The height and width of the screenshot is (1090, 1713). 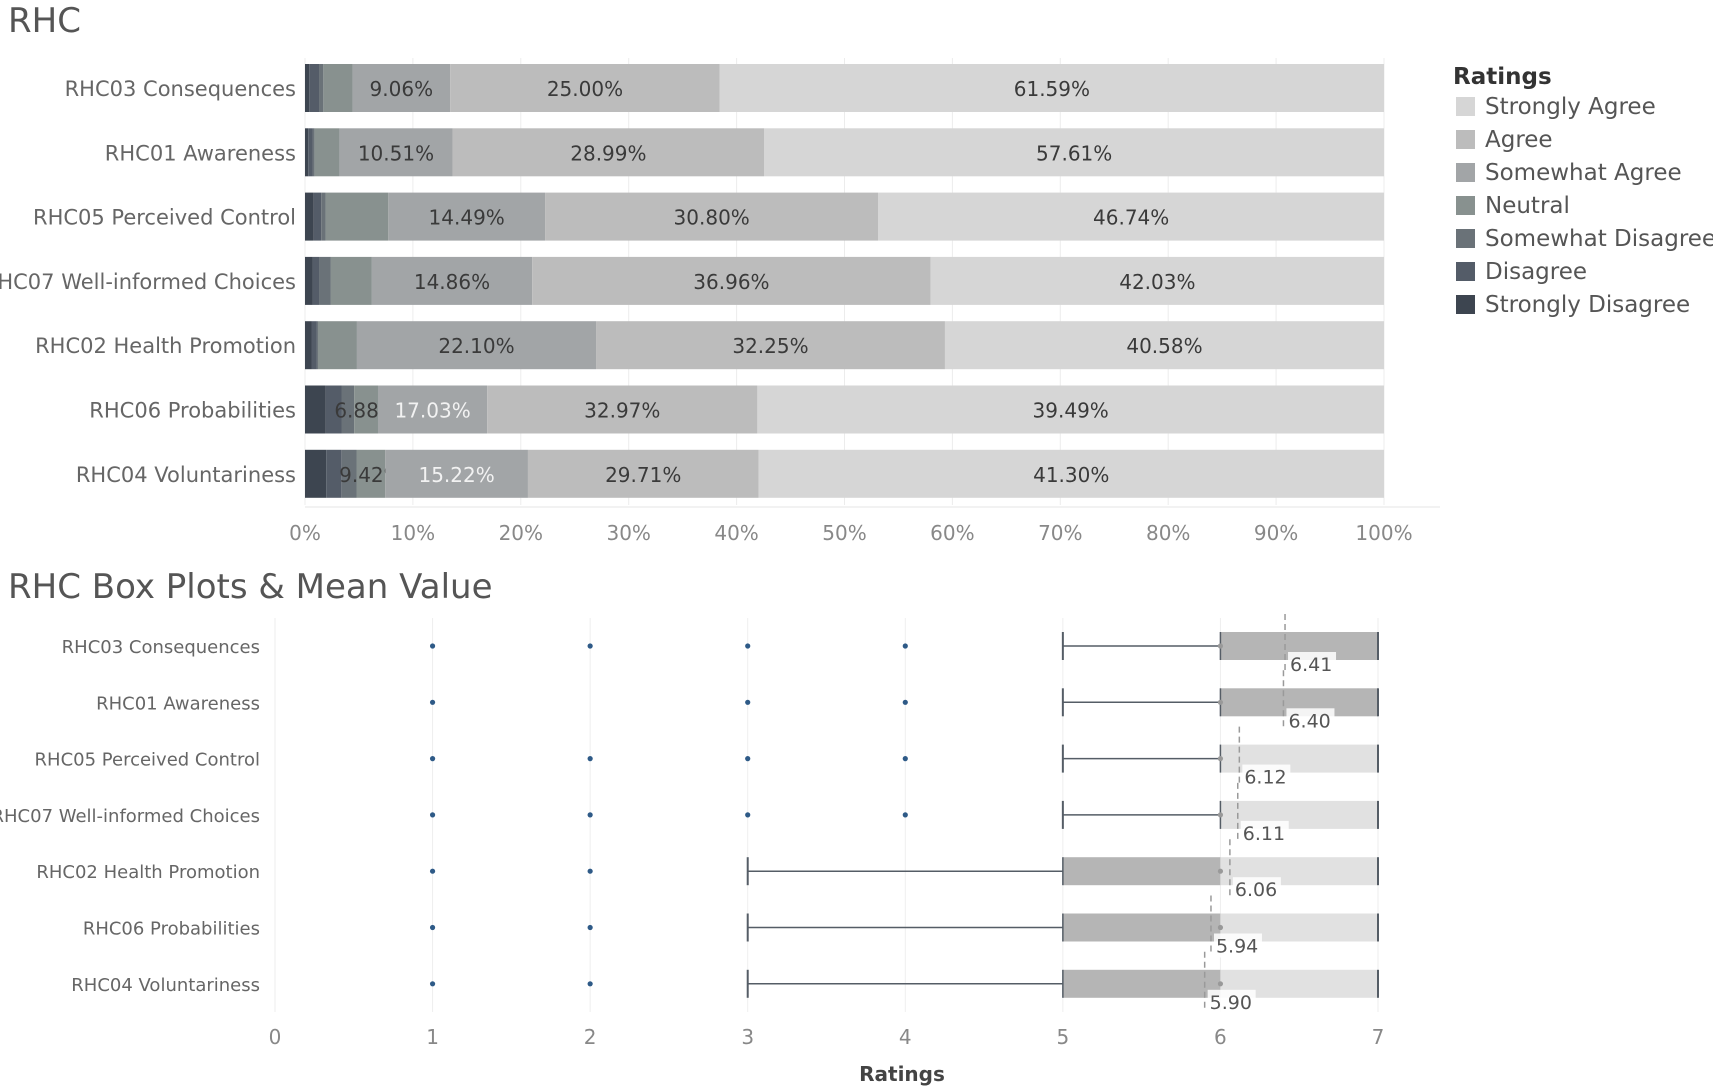 What do you see at coordinates (590, 1037) in the screenshot?
I see `x-tick-label: 2` at bounding box center [590, 1037].